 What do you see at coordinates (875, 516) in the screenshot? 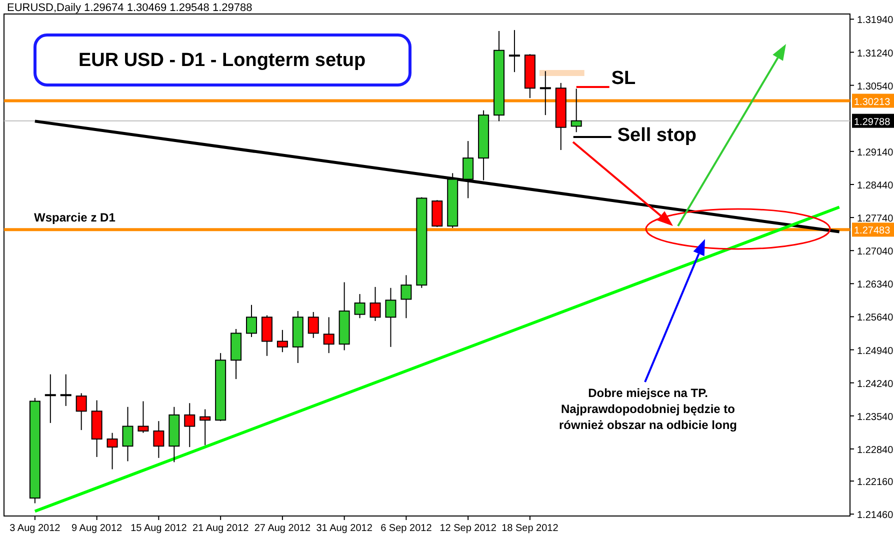
I see `y-tick-label: 1.21460` at bounding box center [875, 516].